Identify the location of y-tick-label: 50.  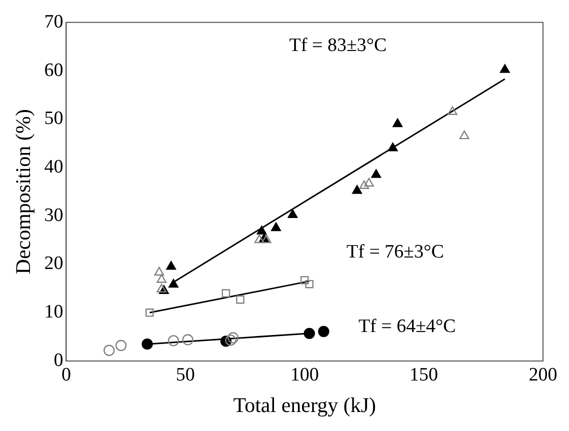
(54, 119).